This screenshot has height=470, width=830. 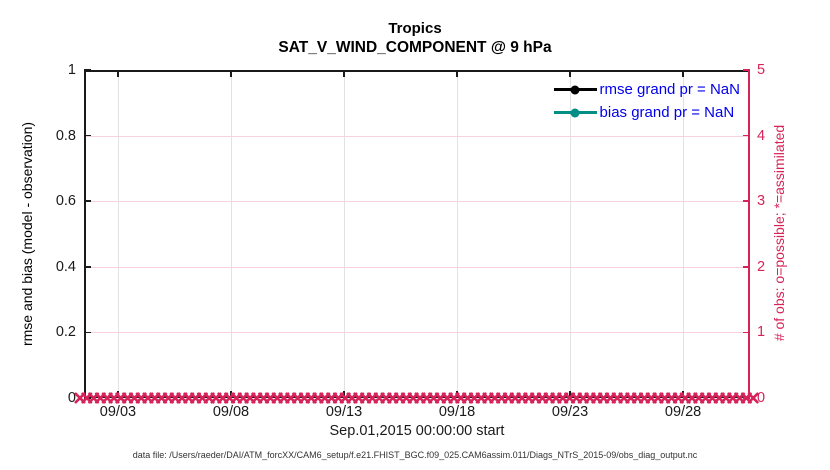 I want to click on y-tick-label-left: 0.2, so click(x=65, y=332).